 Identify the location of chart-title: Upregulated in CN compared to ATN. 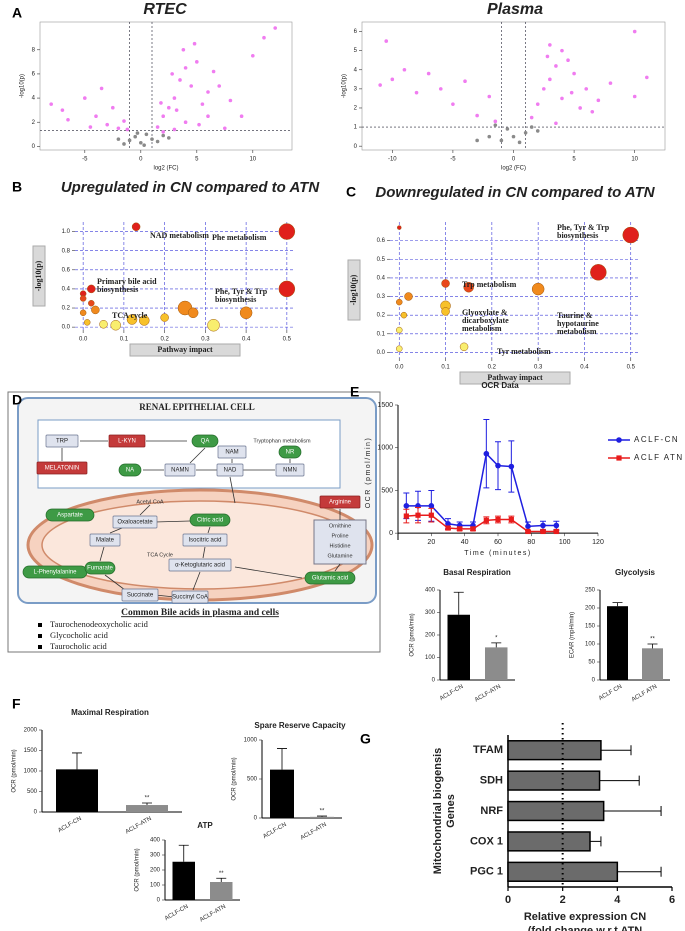
(191, 187).